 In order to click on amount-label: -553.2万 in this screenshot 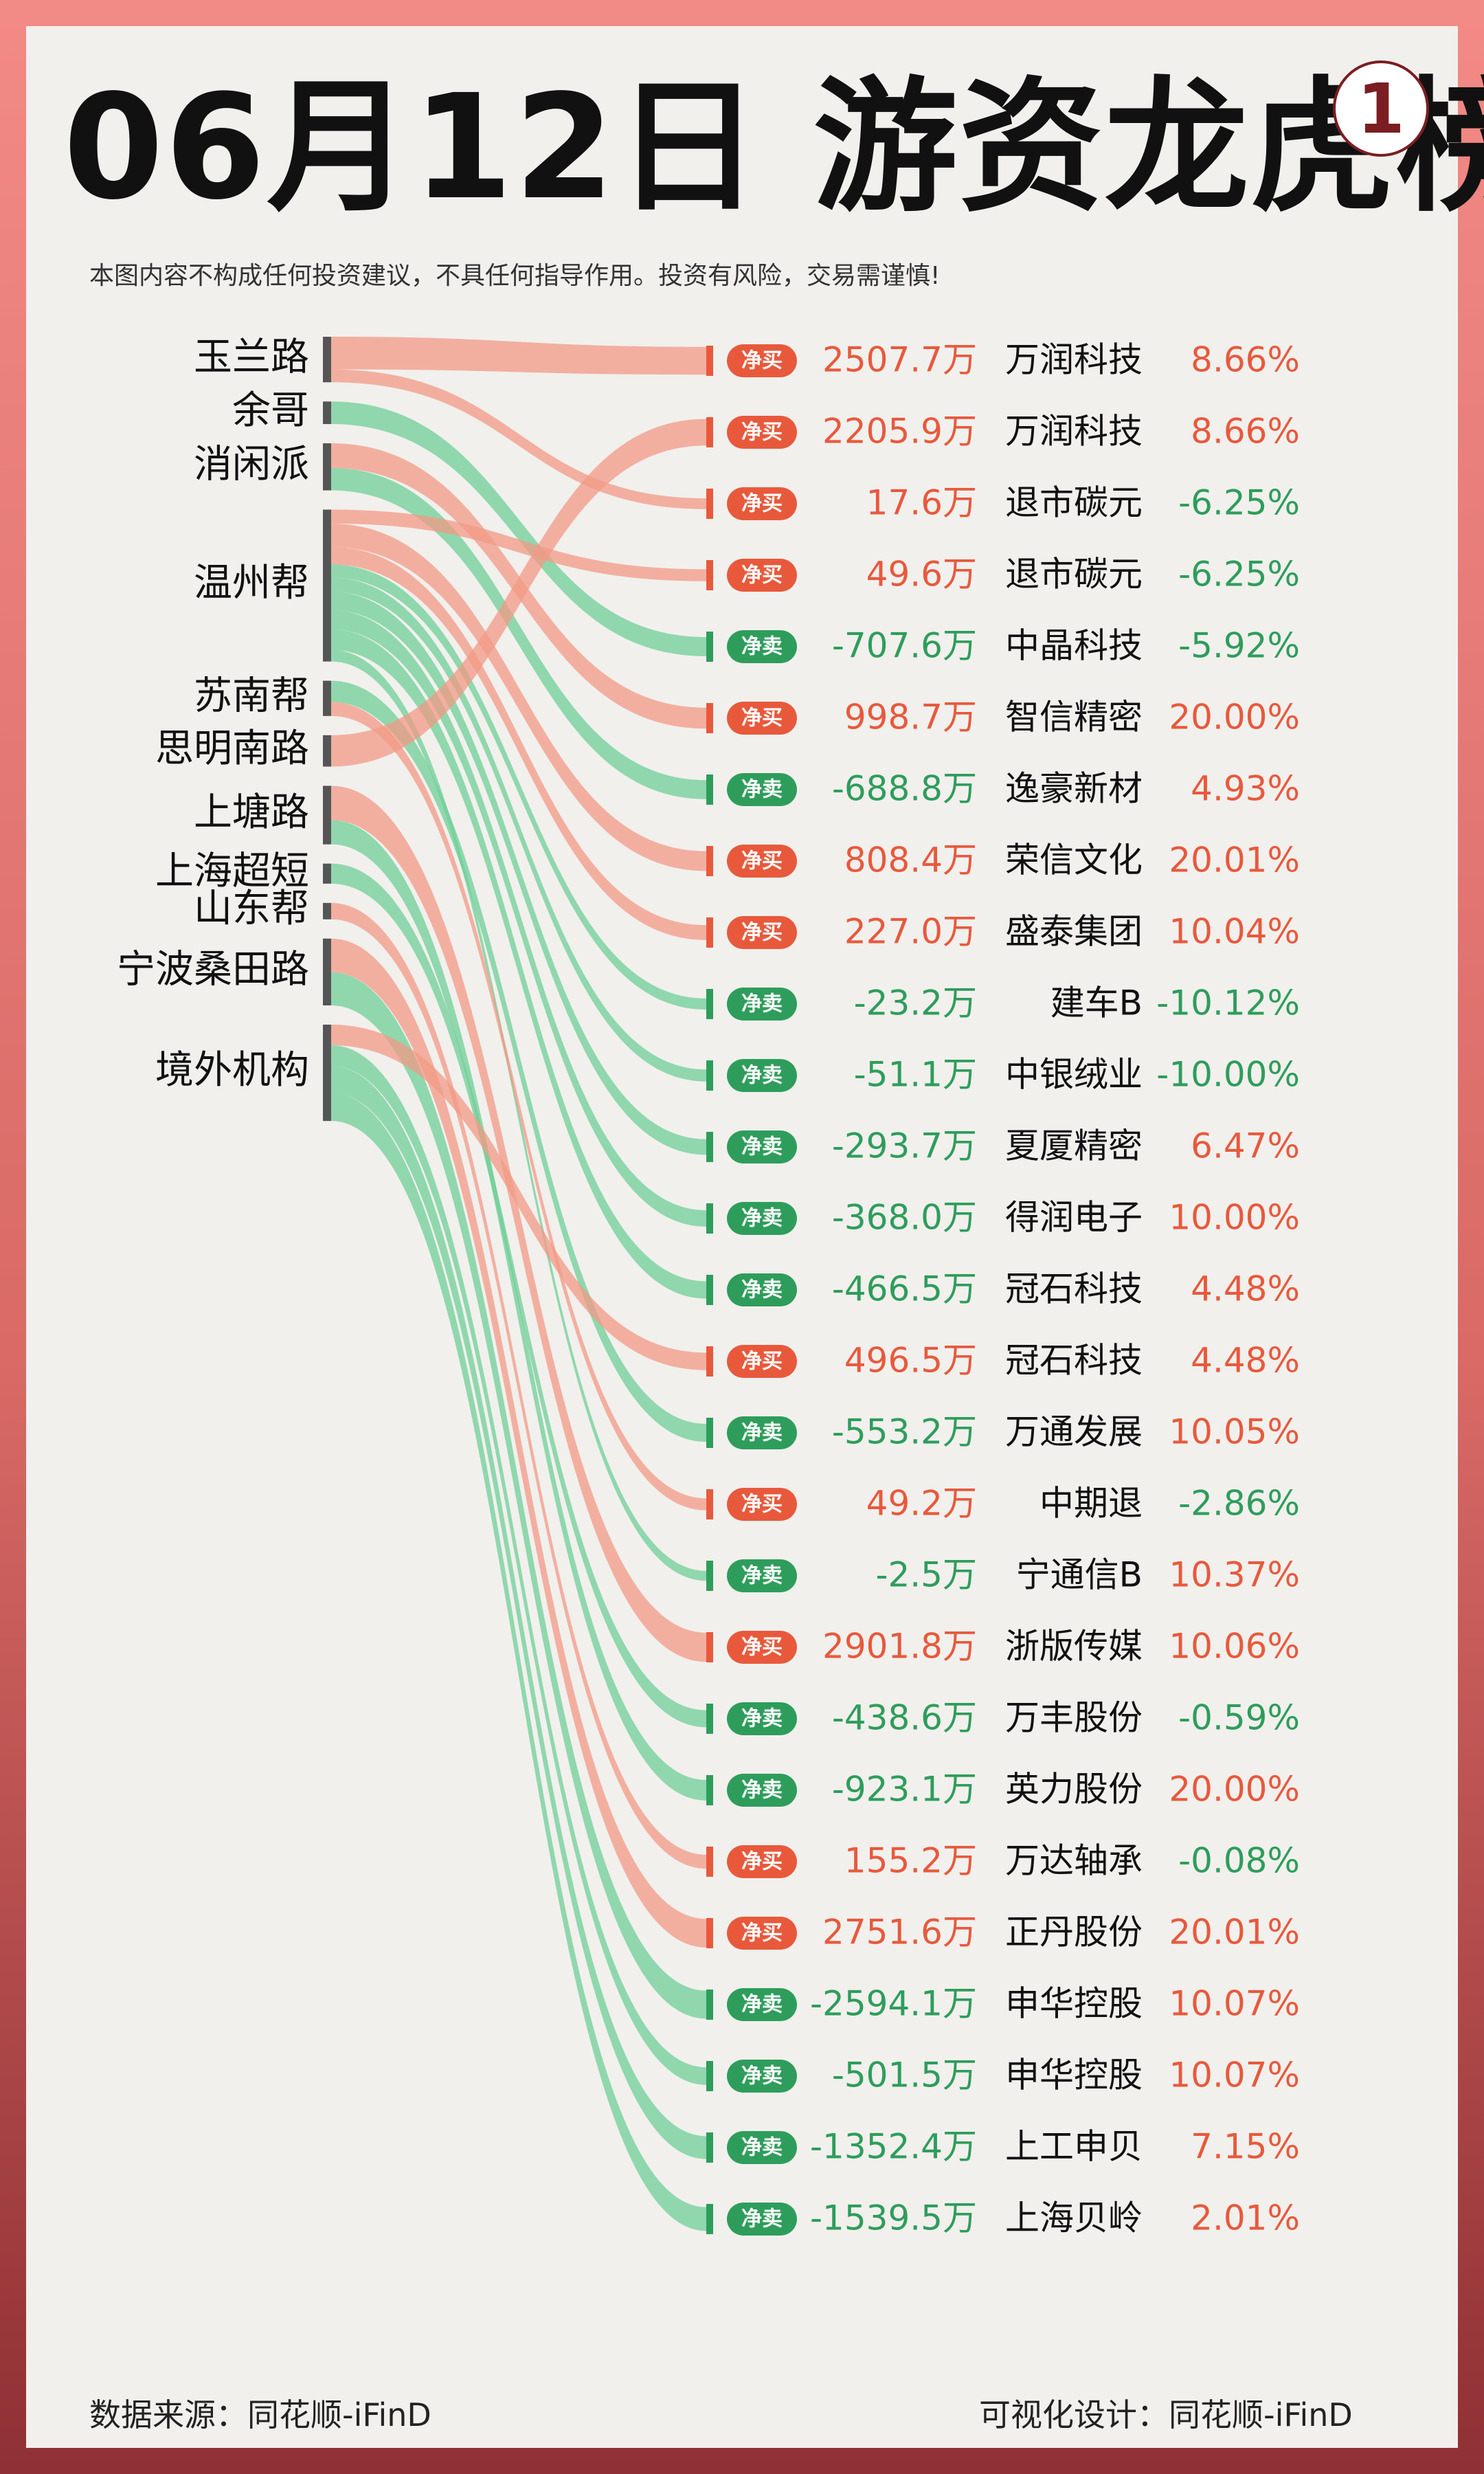, I will do `click(904, 1432)`.